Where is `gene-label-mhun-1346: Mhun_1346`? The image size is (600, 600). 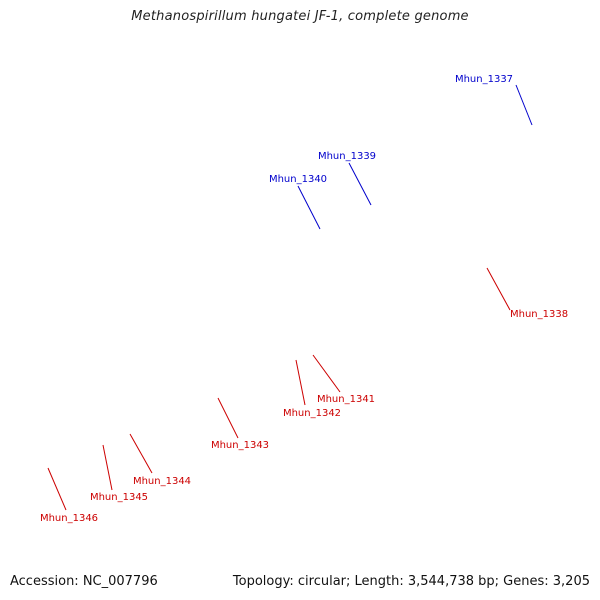
gene-label-mhun-1346: Mhun_1346 is located at coordinates (69, 518).